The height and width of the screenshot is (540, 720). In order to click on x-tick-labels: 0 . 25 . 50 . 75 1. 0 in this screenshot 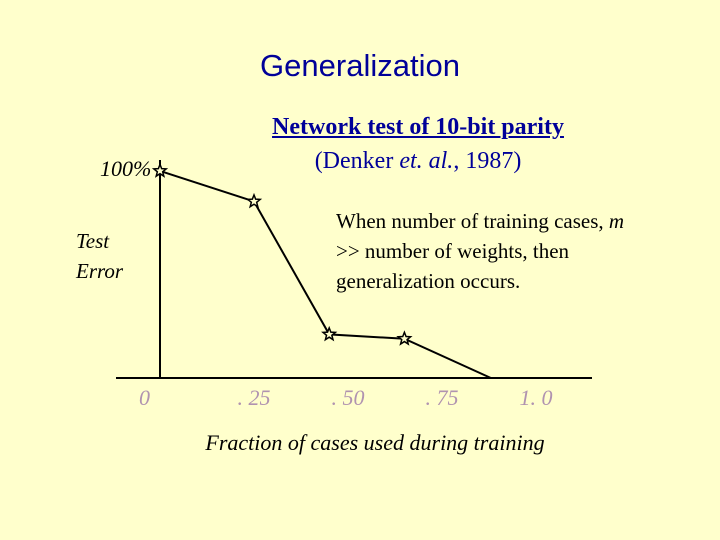, I will do `click(346, 397)`.